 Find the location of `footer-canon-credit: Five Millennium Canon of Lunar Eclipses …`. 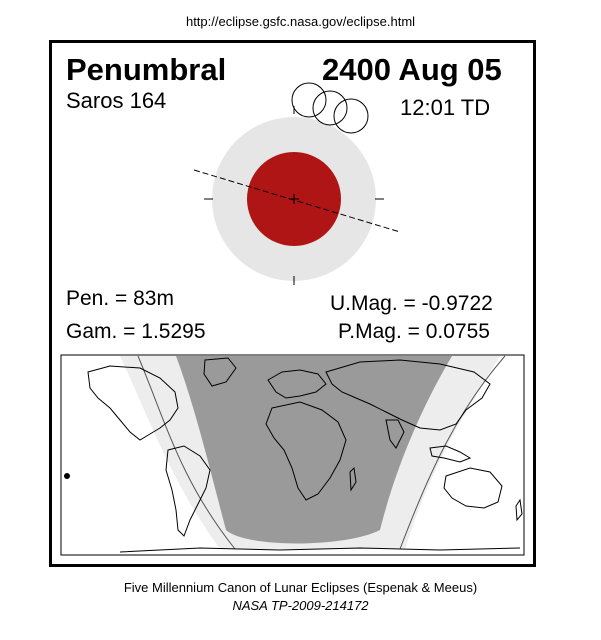

footer-canon-credit: Five Millennium Canon of Lunar Eclipses … is located at coordinates (300, 587).